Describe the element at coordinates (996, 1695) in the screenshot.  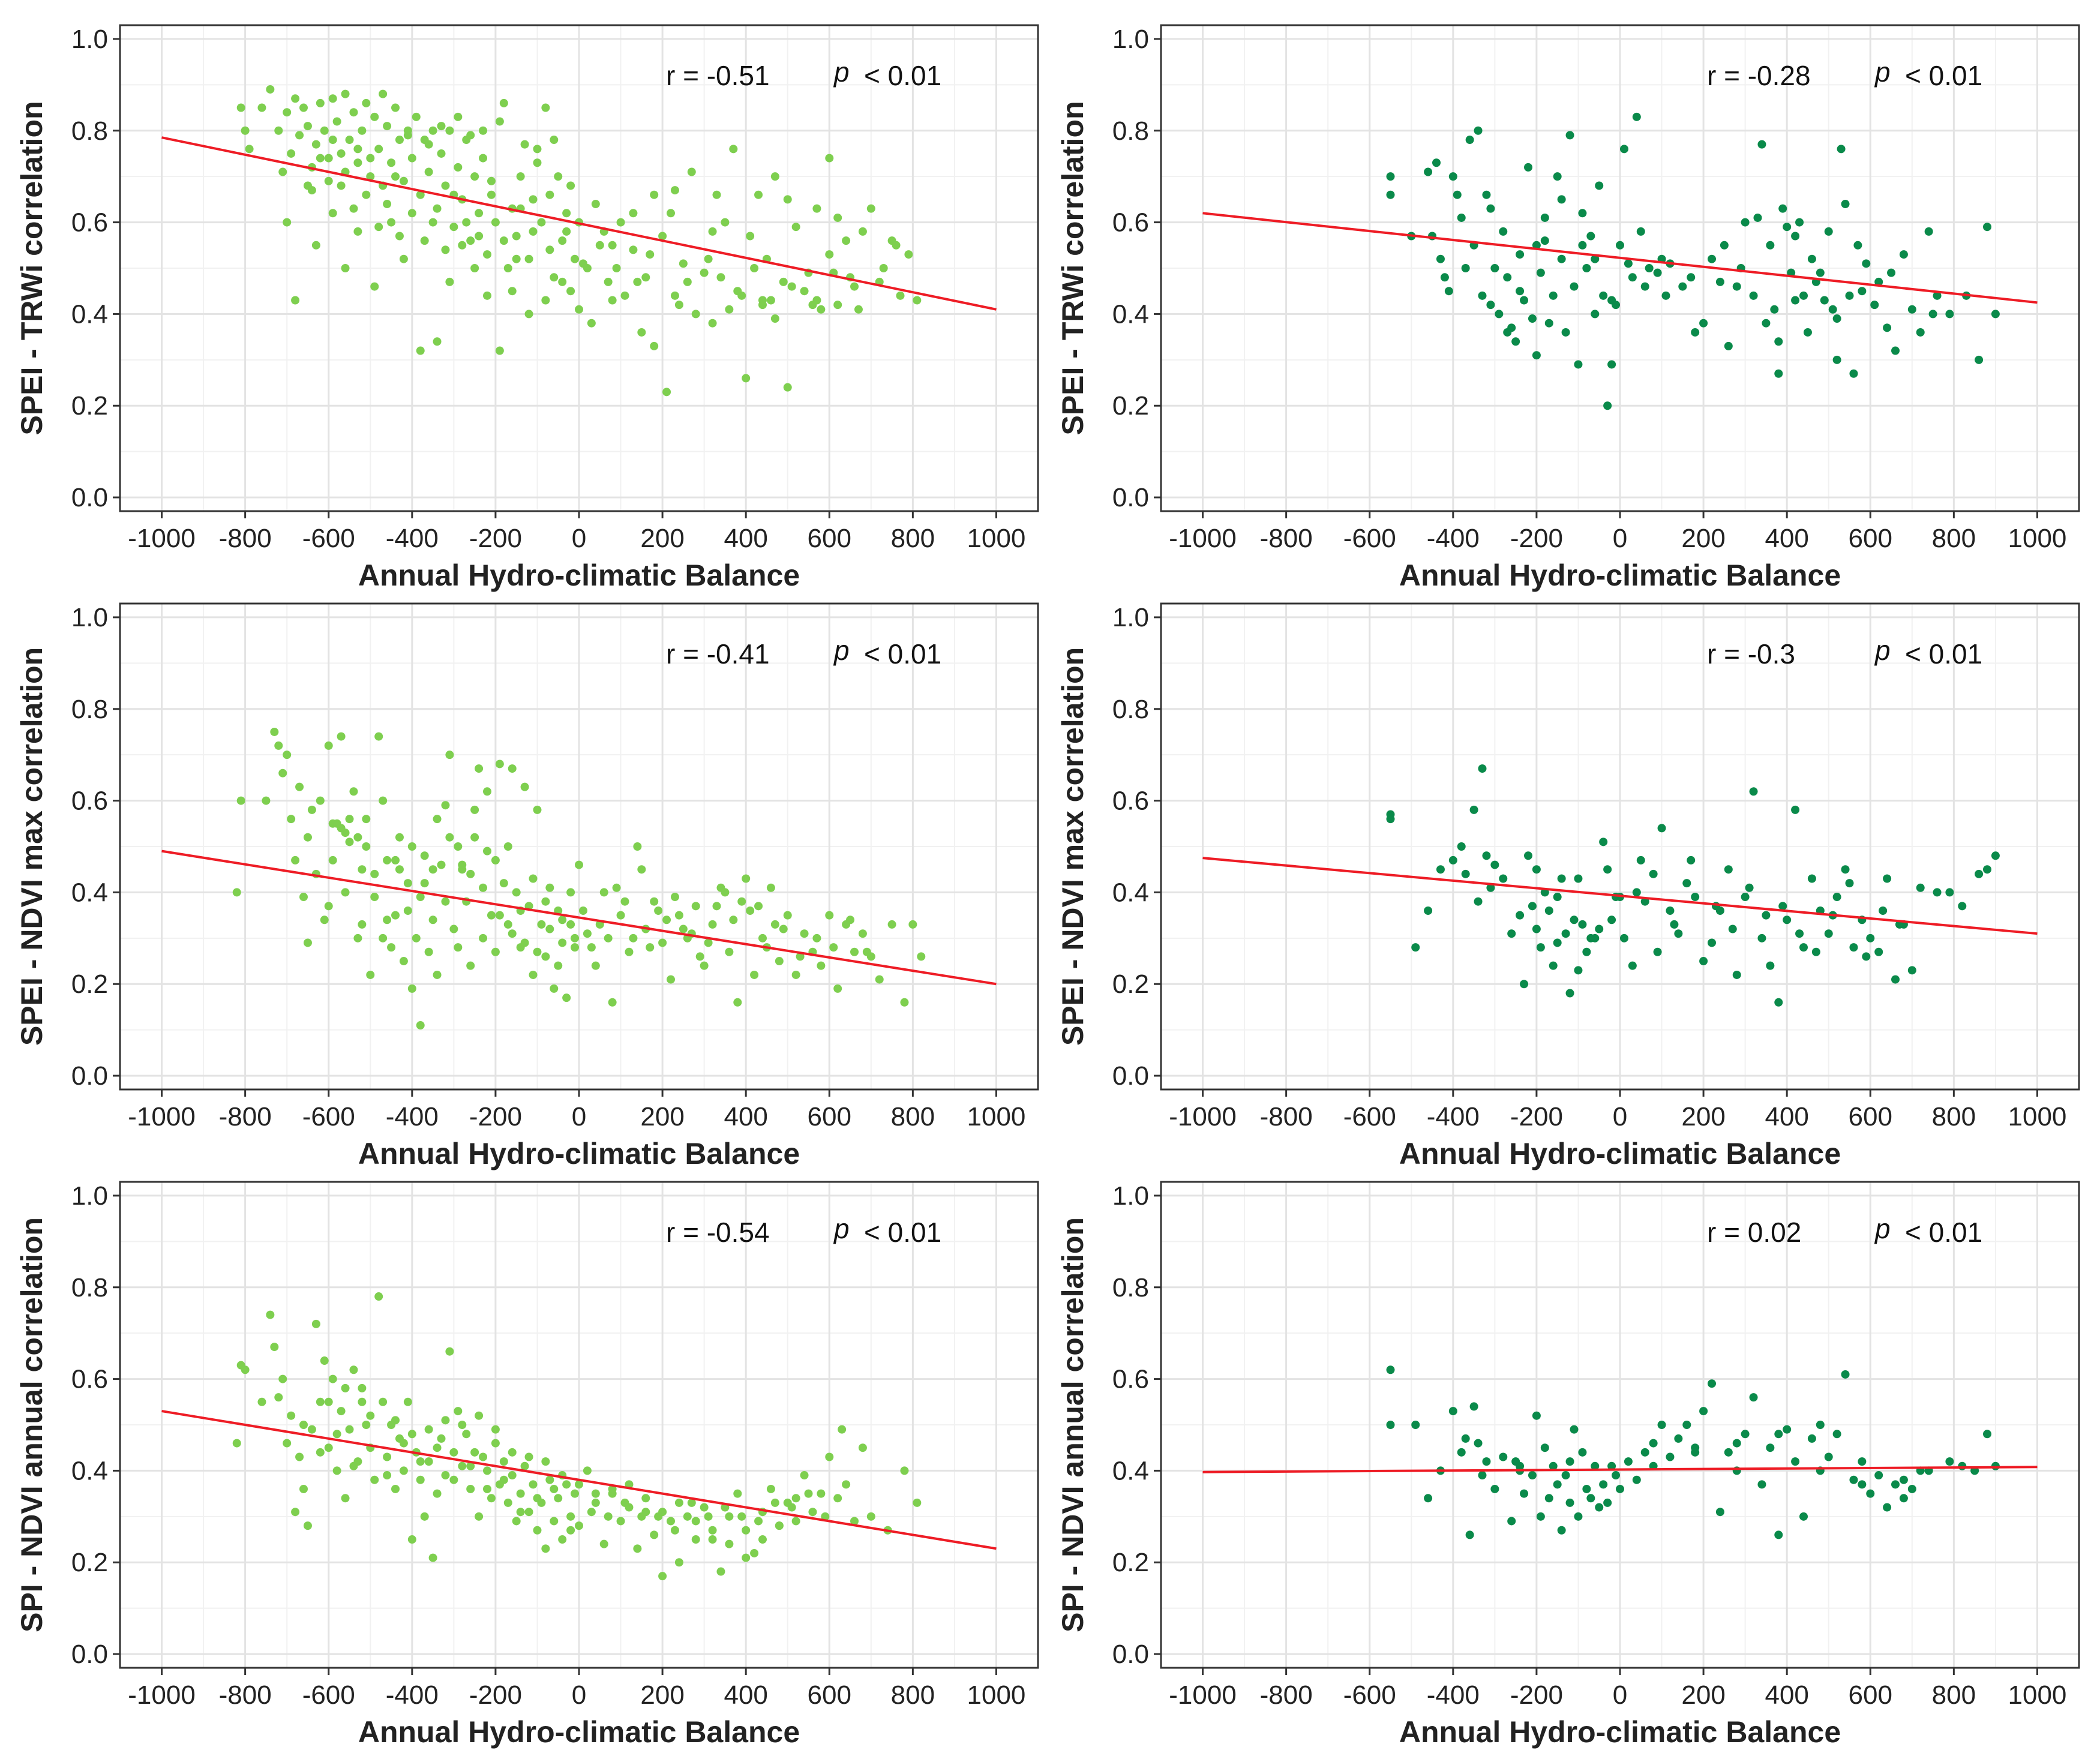
I see `x-tick-label: 1000` at that location.